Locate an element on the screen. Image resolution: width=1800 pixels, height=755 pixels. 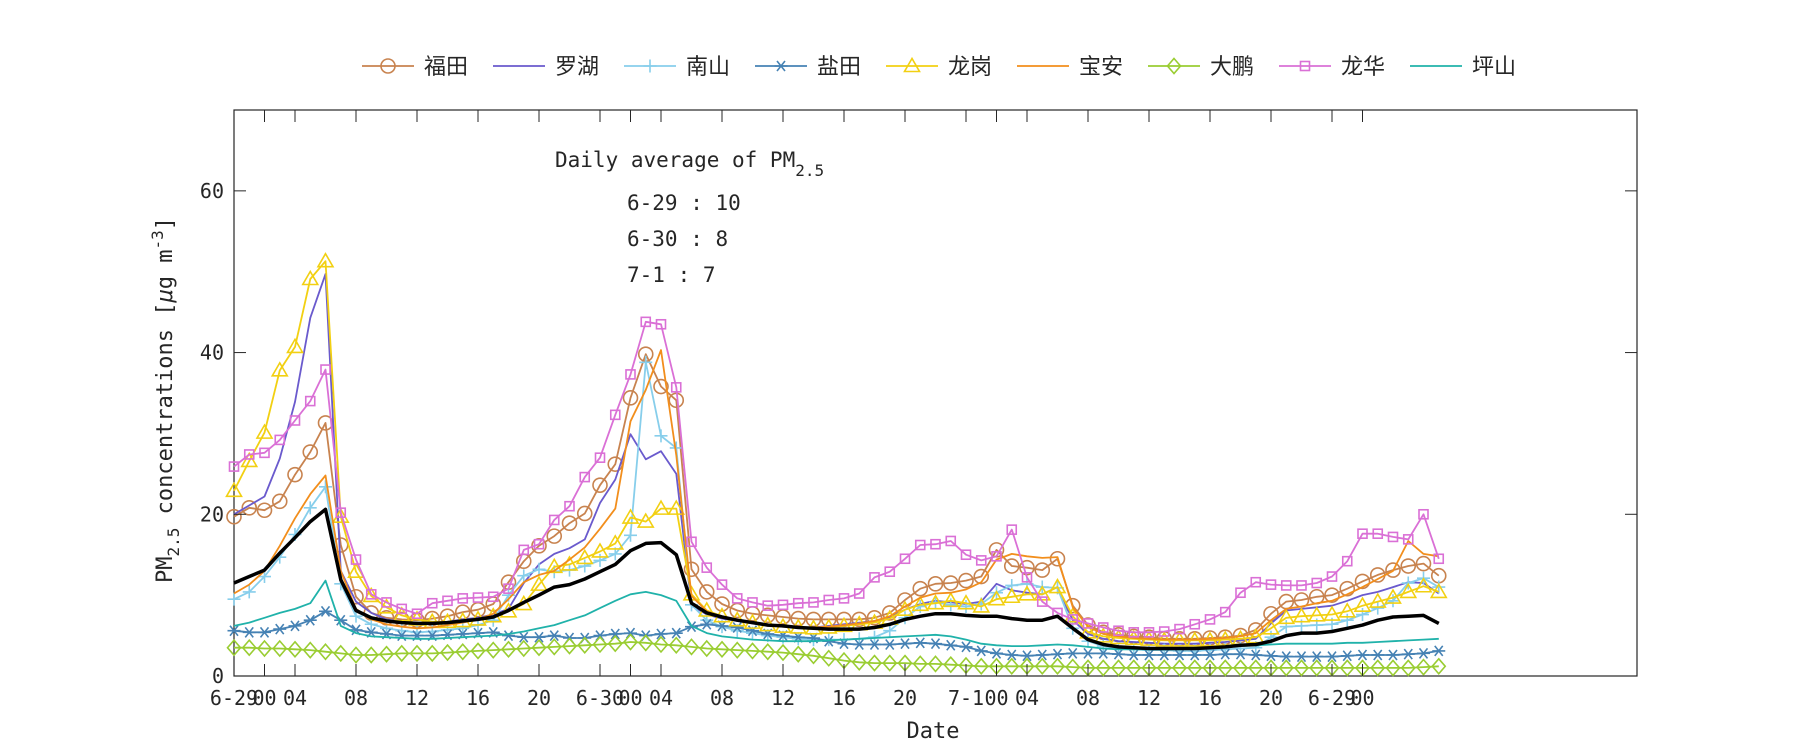
x-tick-label: 20 is located at coordinates (905, 698).